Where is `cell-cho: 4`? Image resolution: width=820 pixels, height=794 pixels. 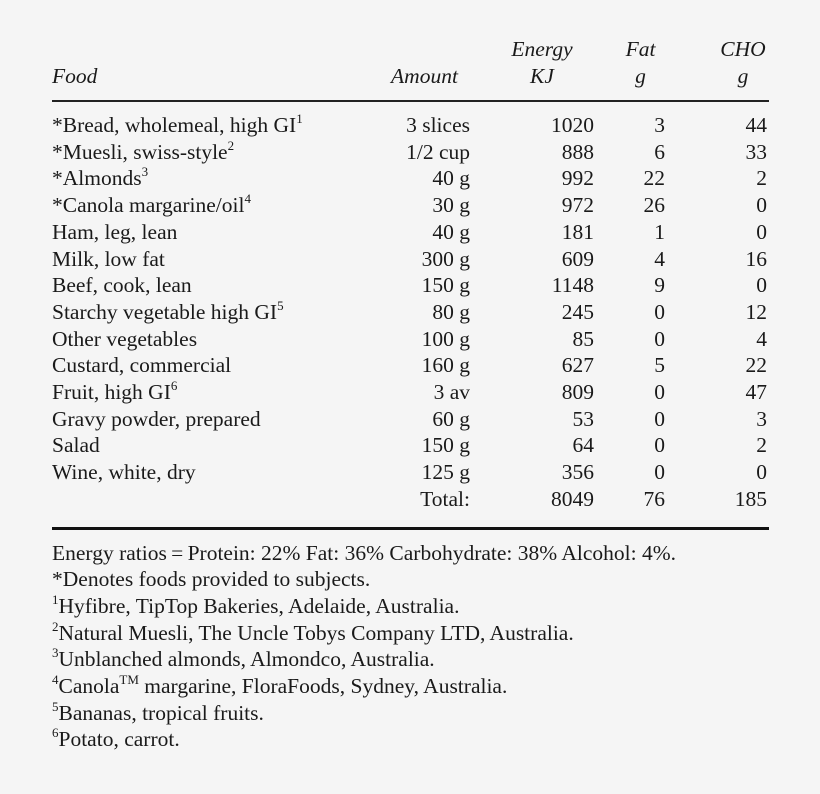
cell-cho: 4 is located at coordinates (761, 338).